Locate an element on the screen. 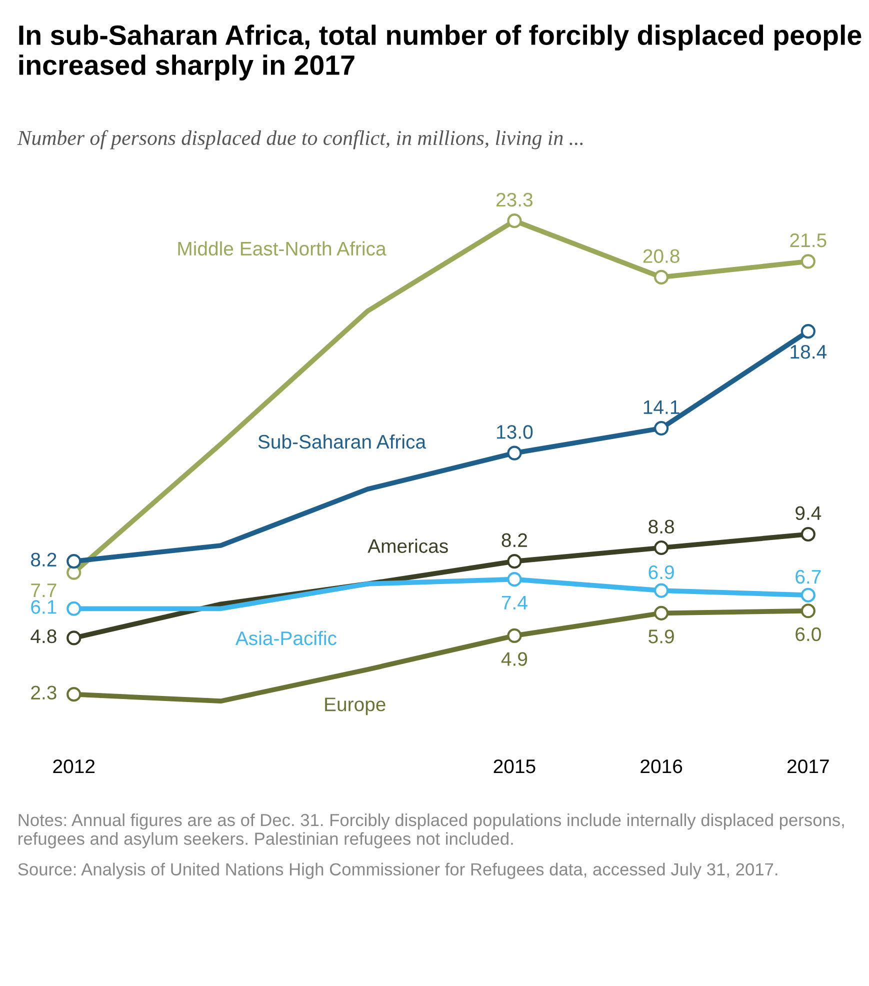 The width and height of the screenshot is (869, 986). data-label: 13.0 is located at coordinates (515, 432).